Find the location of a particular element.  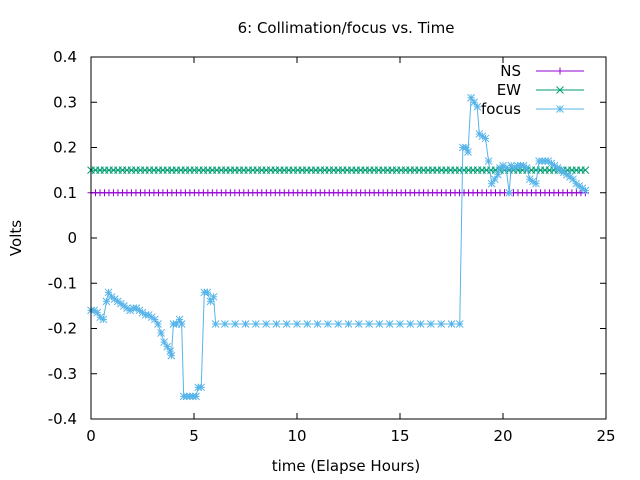

y-tick-label: 0.1 is located at coordinates (65, 193).